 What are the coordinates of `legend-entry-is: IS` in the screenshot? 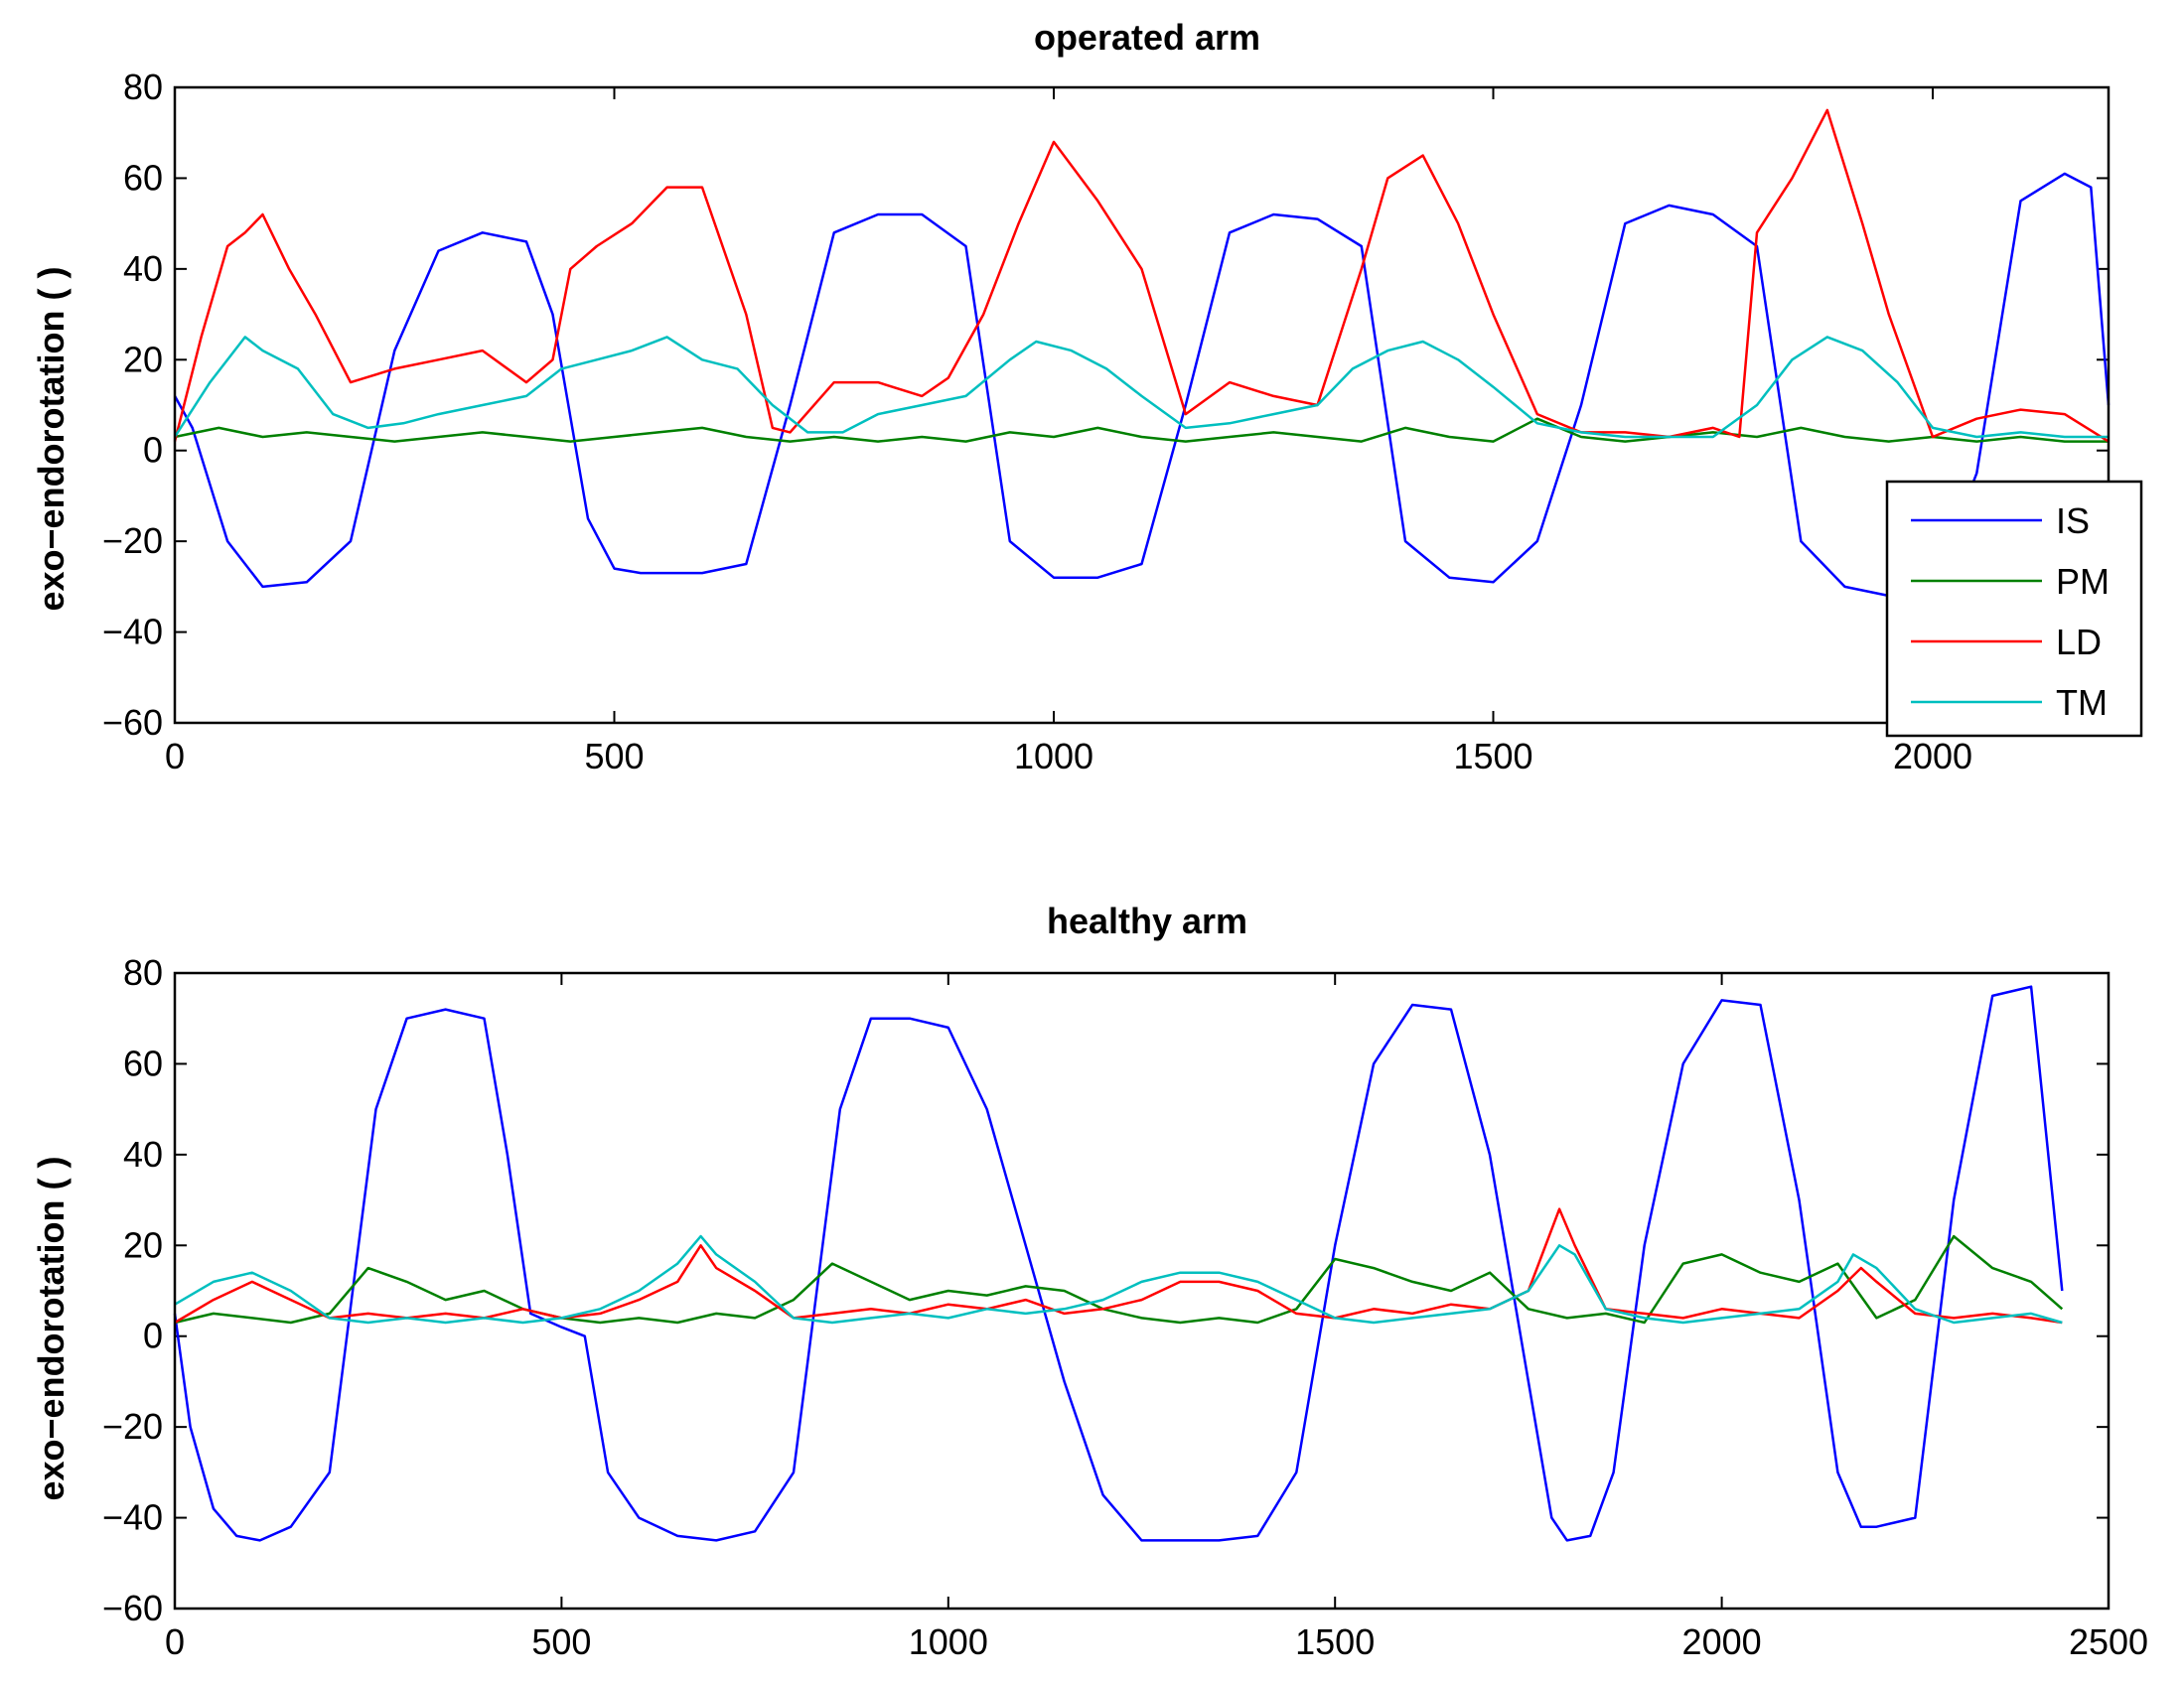 It's located at (2000, 521).